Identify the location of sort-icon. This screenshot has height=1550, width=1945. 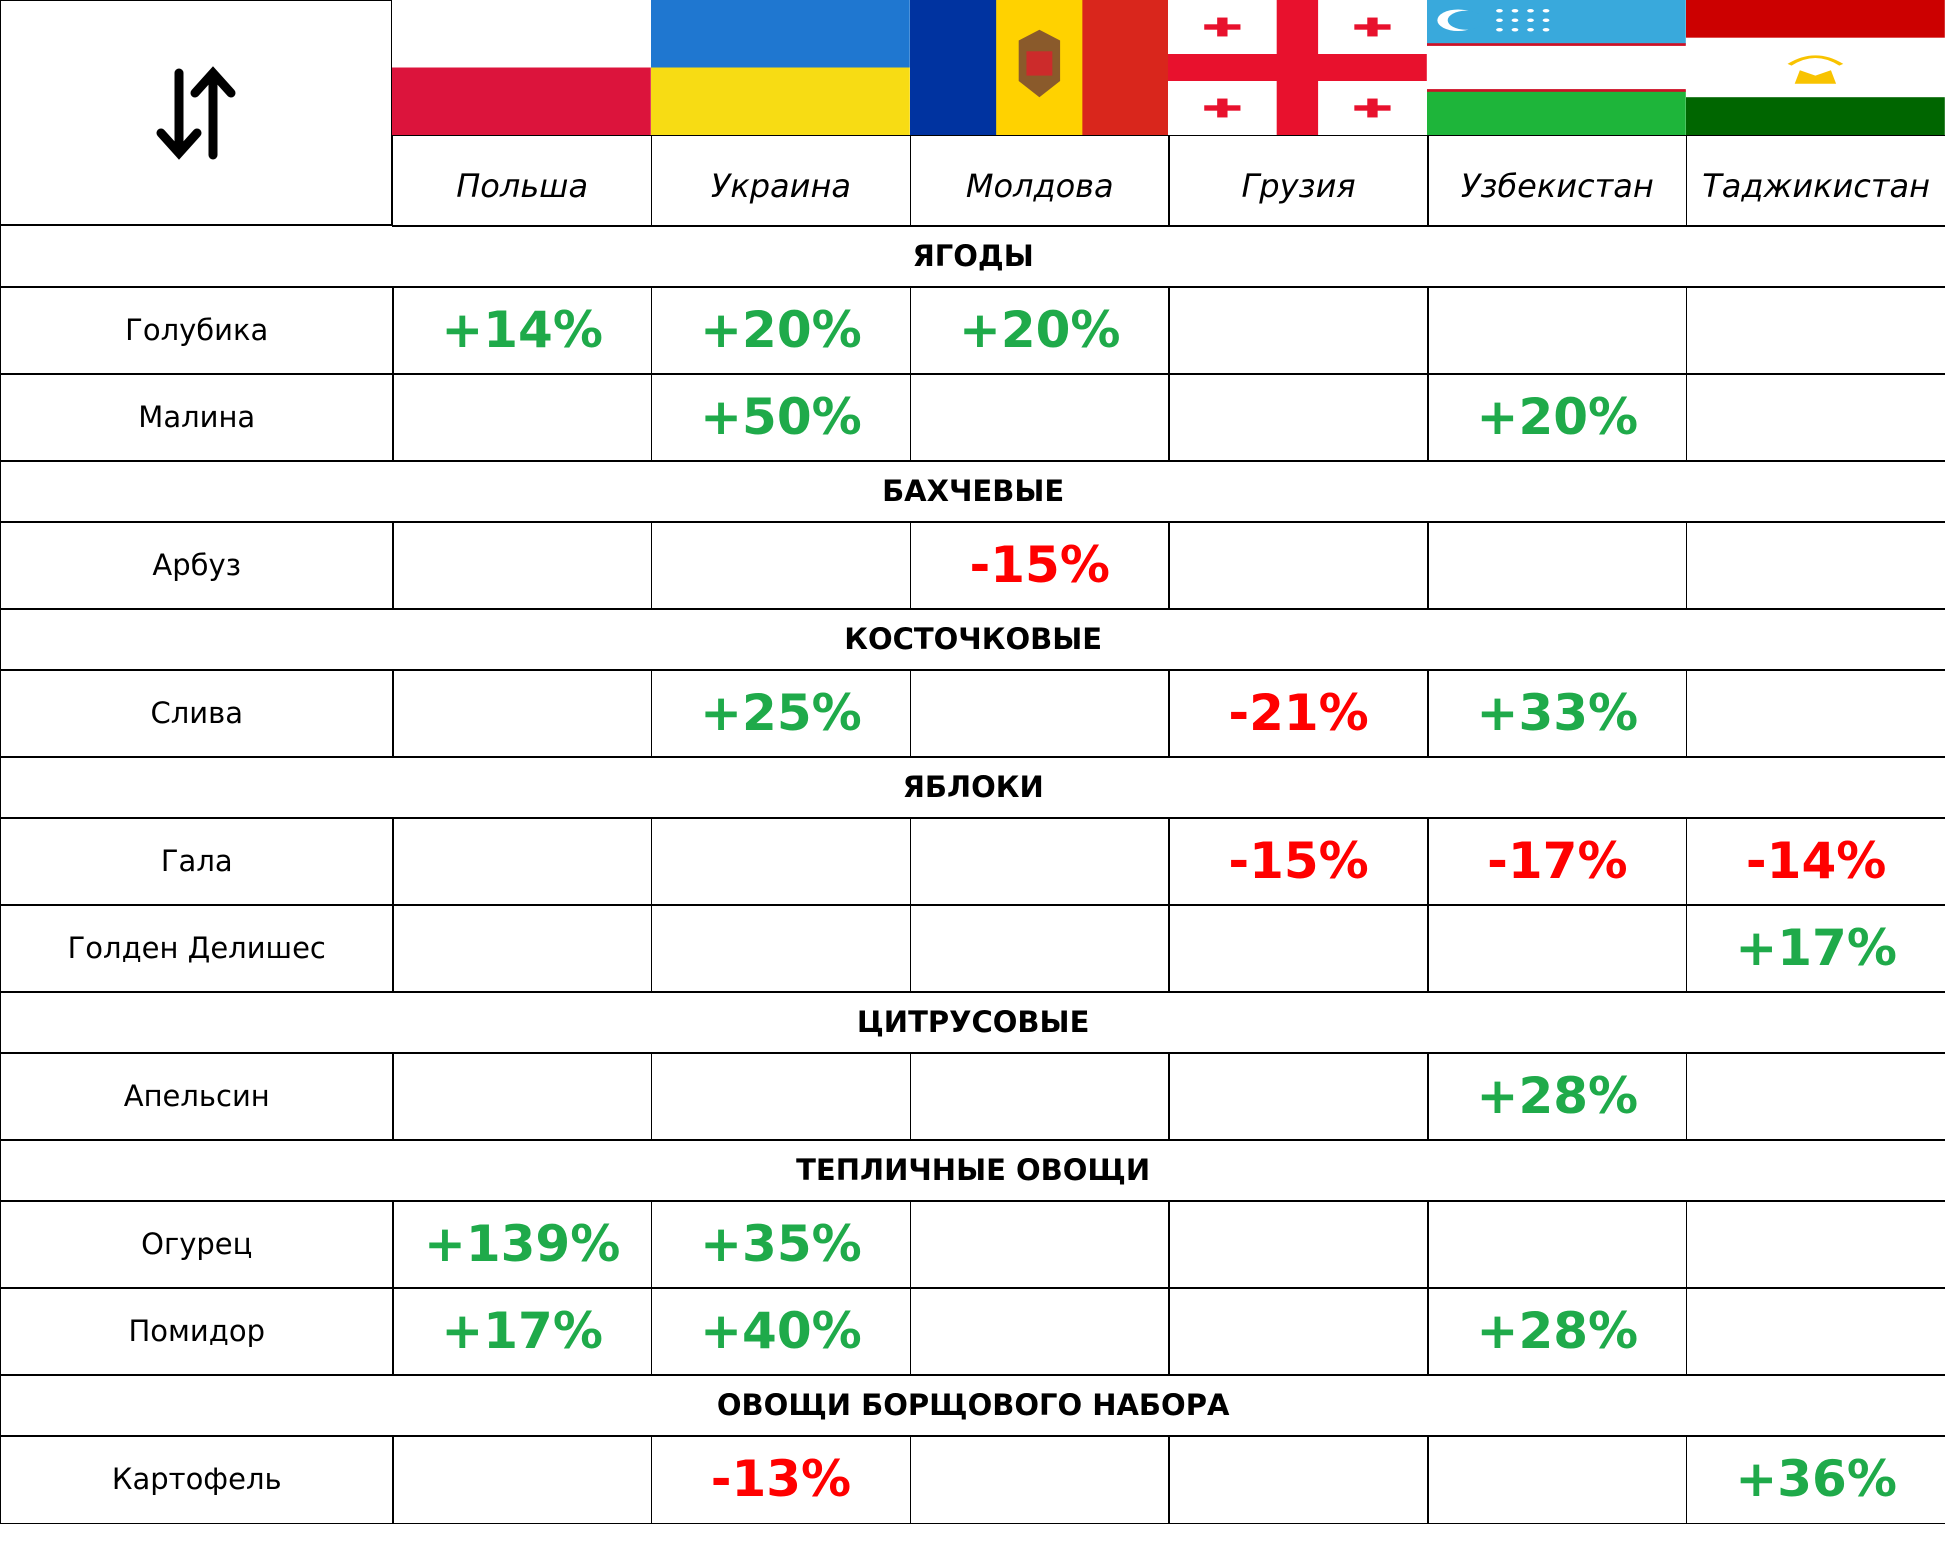
(196, 112).